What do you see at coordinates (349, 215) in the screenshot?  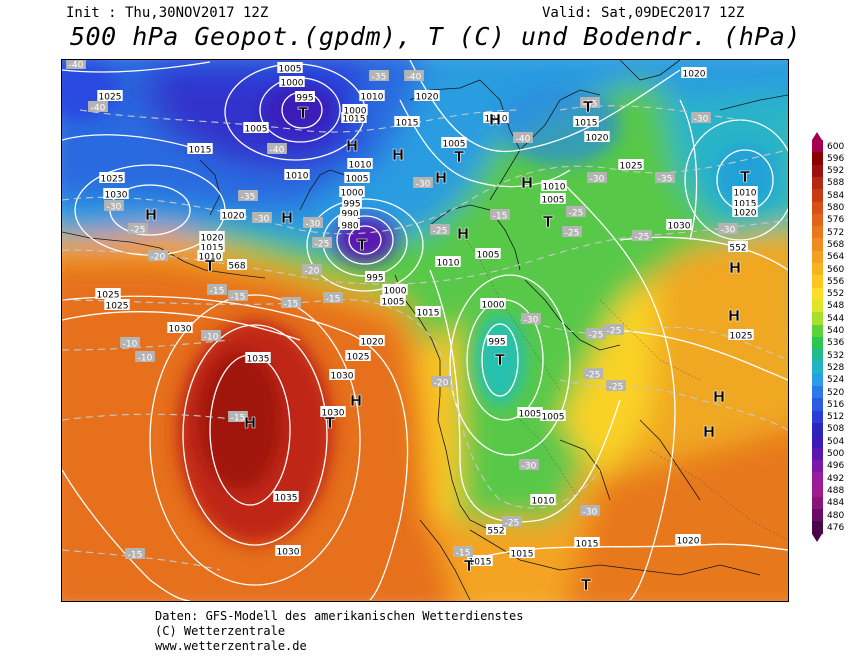 I see `pressure-label-text: 990` at bounding box center [349, 215].